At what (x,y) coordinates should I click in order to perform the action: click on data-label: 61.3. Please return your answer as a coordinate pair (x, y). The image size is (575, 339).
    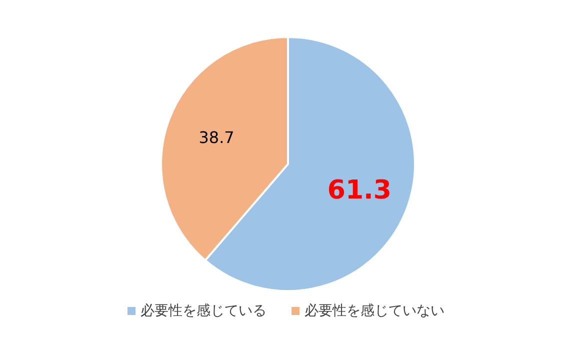
    Looking at the image, I should click on (359, 190).